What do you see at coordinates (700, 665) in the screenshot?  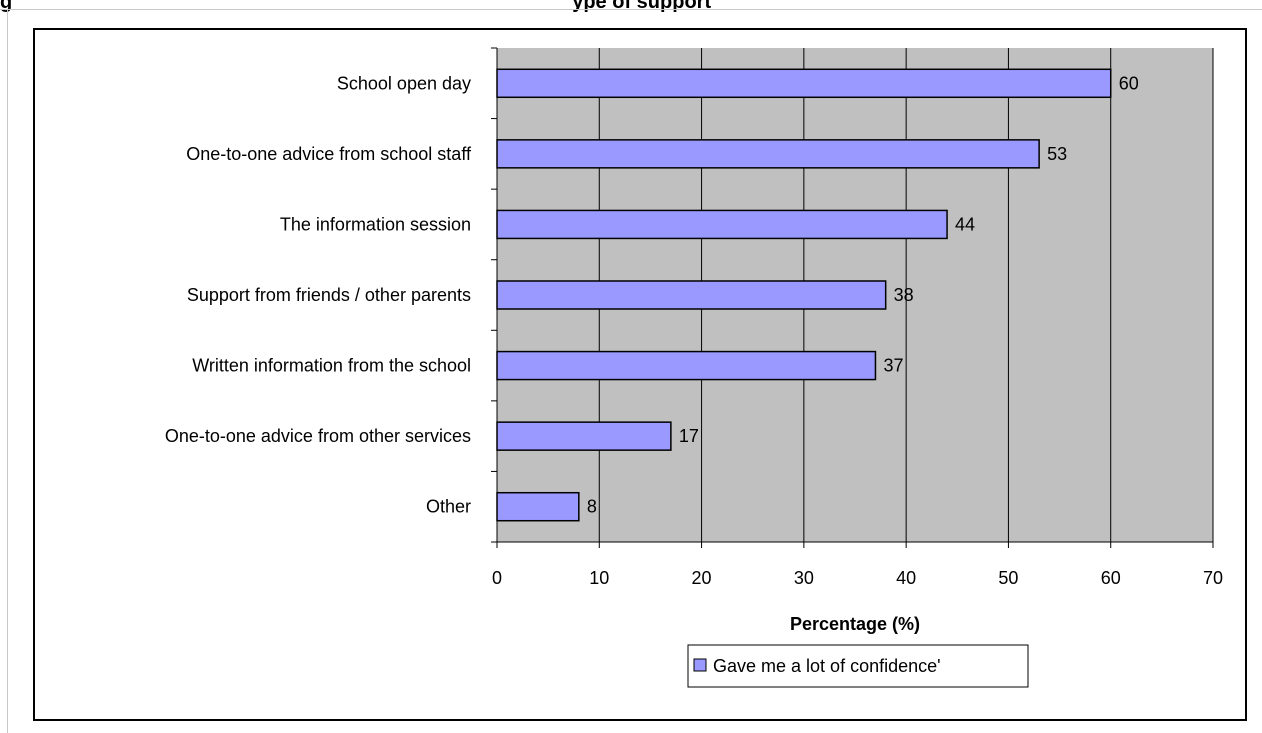 I see `legend-swatch` at bounding box center [700, 665].